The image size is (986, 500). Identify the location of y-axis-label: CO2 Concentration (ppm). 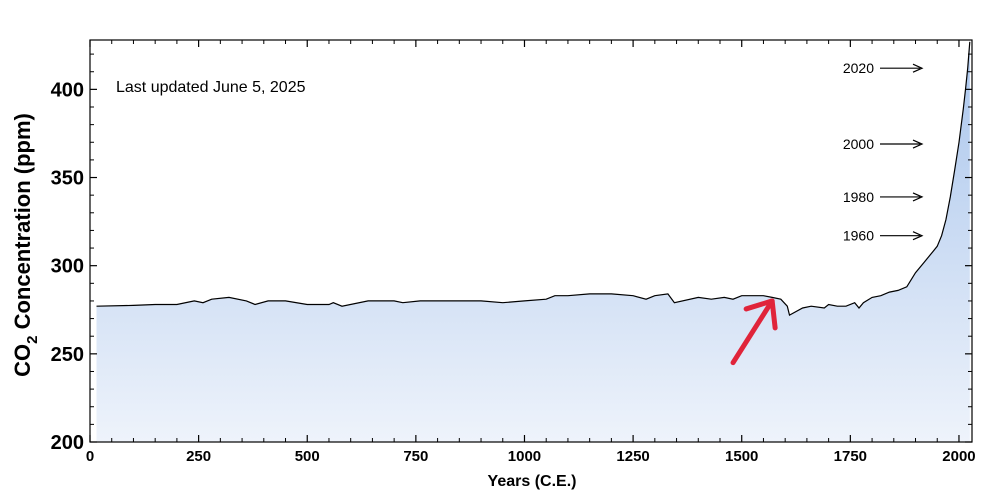
(25, 245).